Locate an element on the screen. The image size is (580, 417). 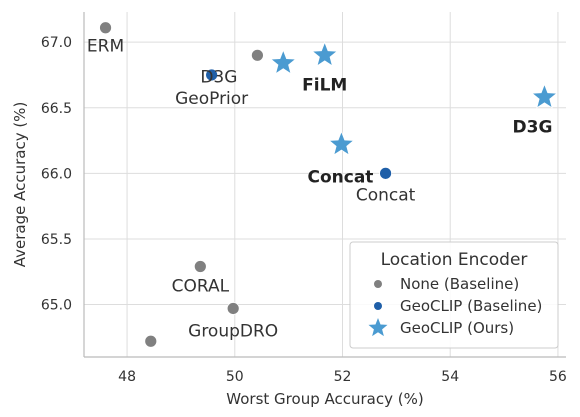
y-tick-label: 66.0 is located at coordinates (56, 174).